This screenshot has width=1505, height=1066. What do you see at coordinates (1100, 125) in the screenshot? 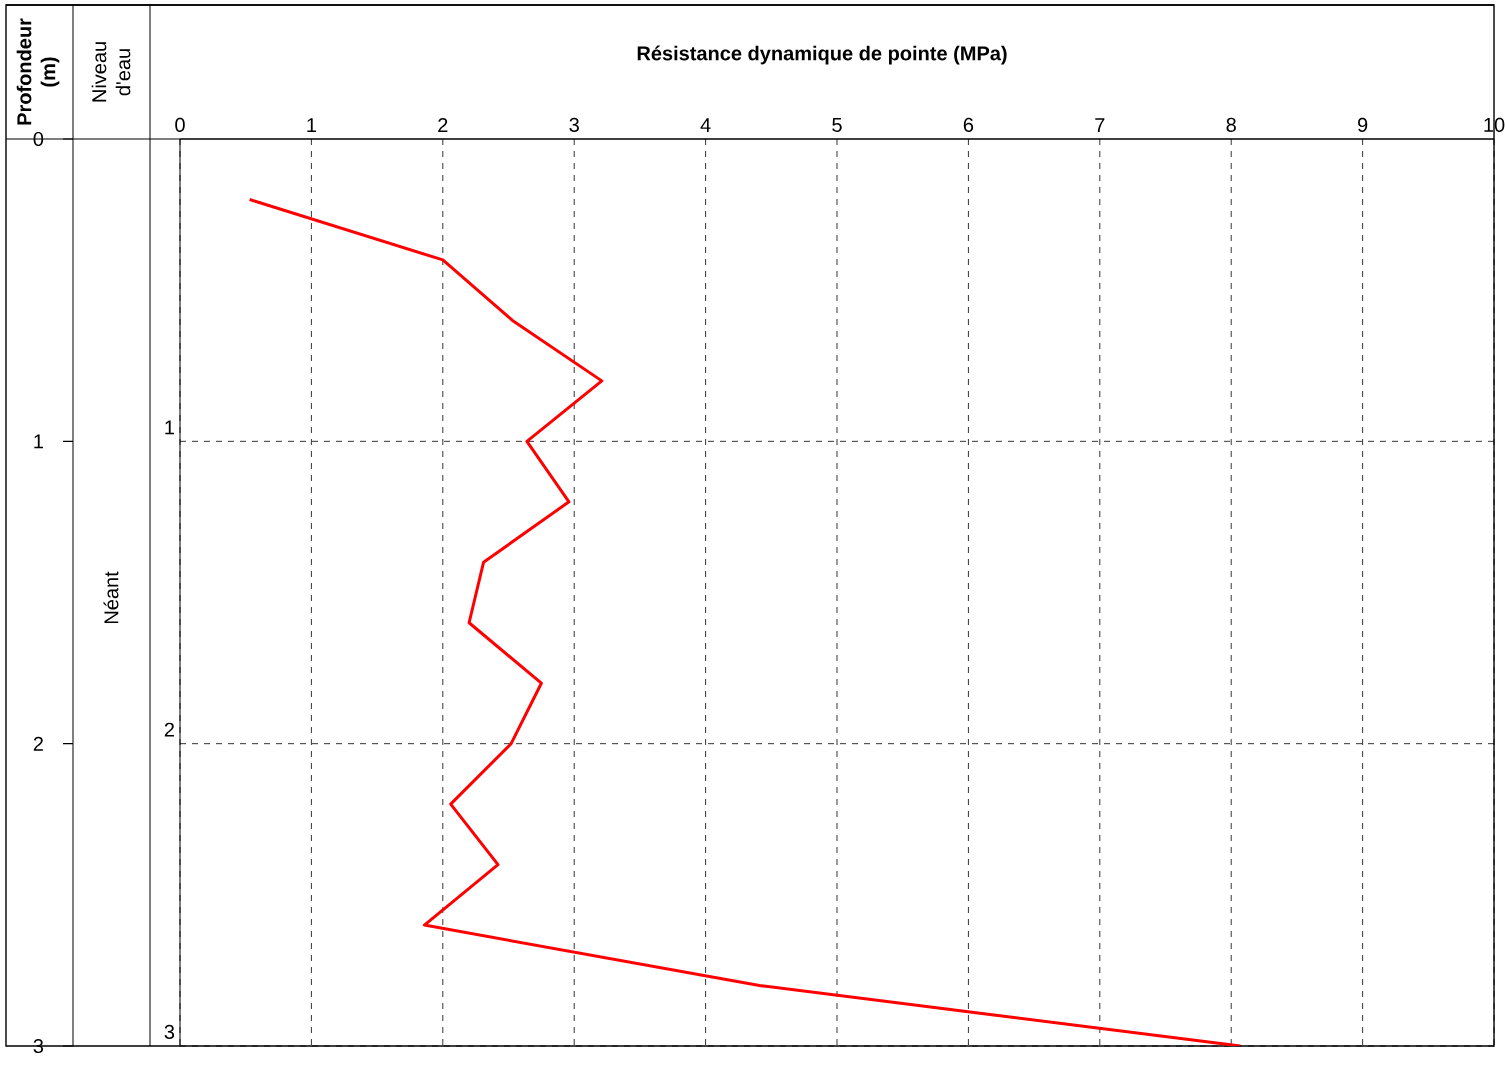
I see `x-tick-label: 7` at bounding box center [1100, 125].